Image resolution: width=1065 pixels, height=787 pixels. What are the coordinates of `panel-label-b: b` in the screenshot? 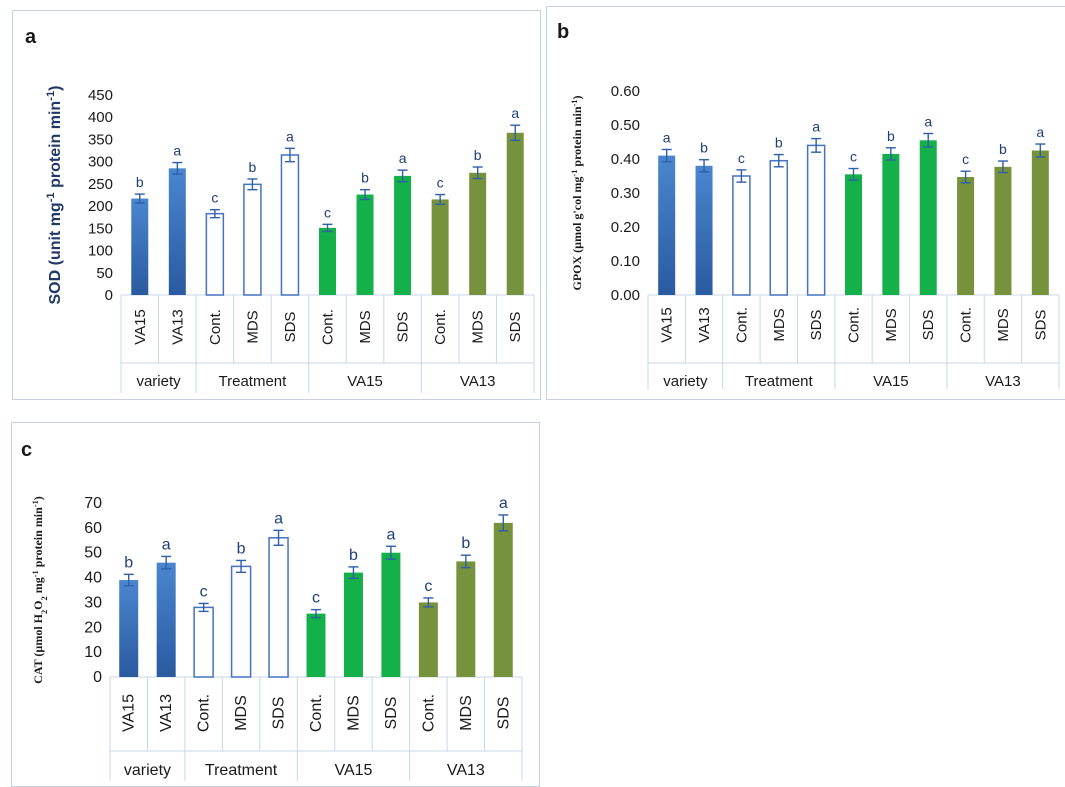 It's located at (563, 32).